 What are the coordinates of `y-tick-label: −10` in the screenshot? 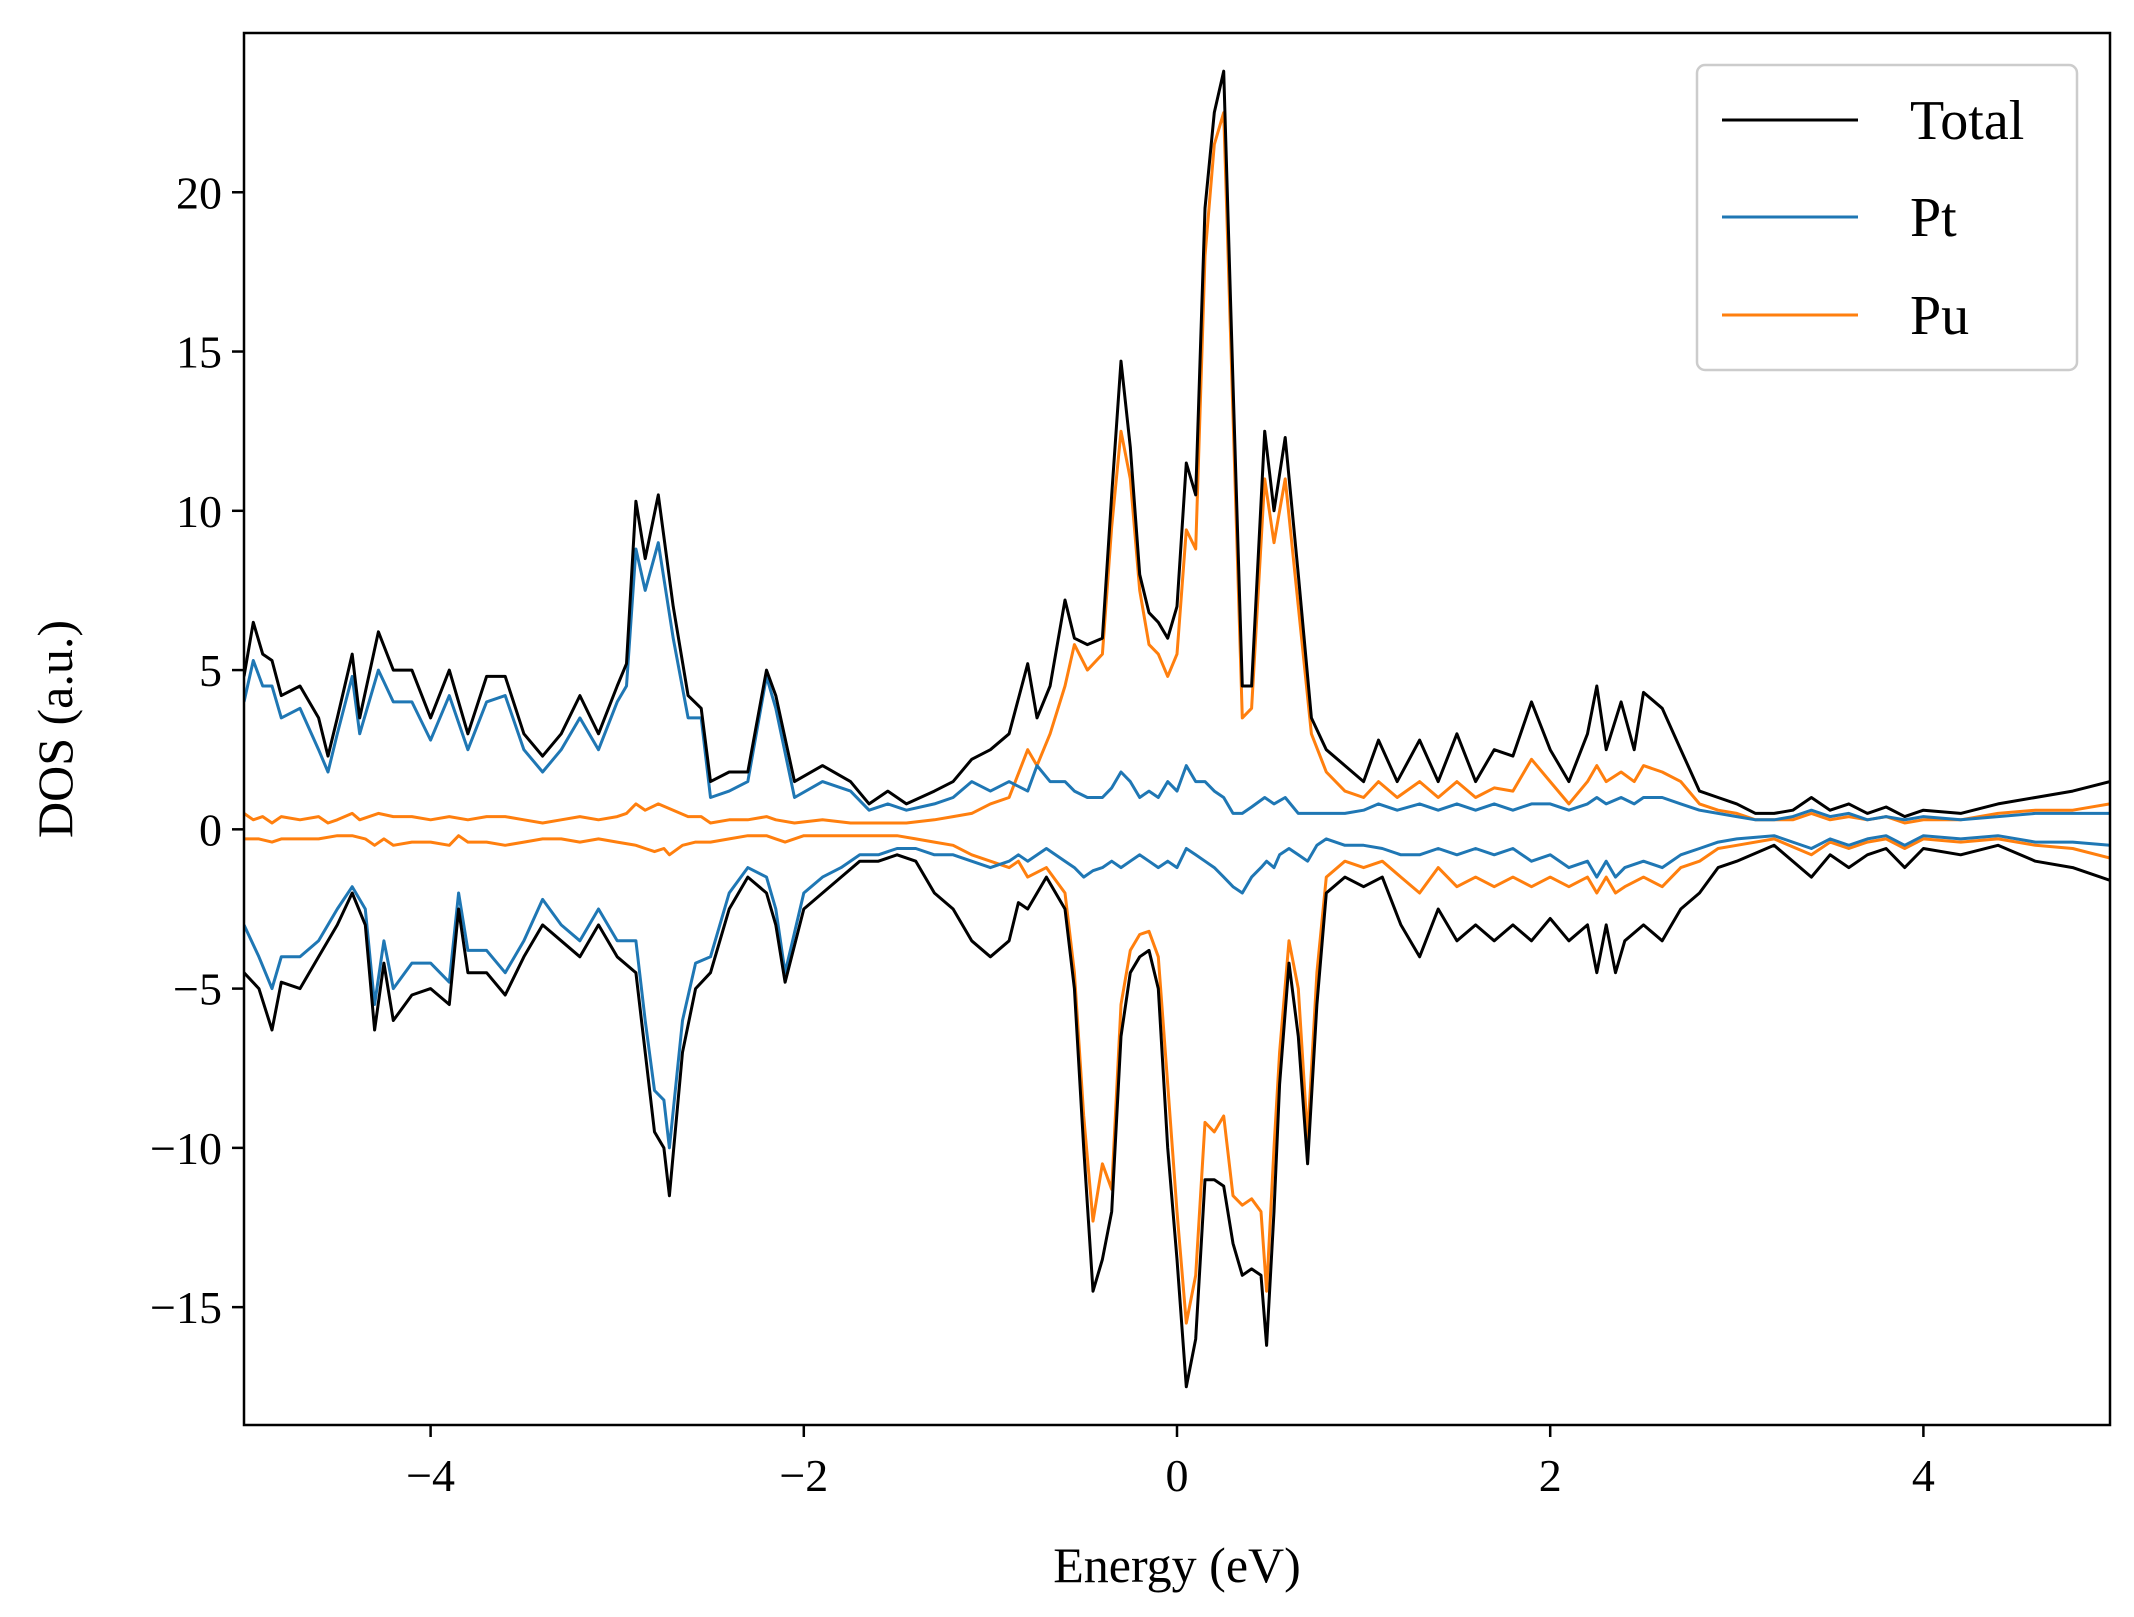 It's located at (186, 1148).